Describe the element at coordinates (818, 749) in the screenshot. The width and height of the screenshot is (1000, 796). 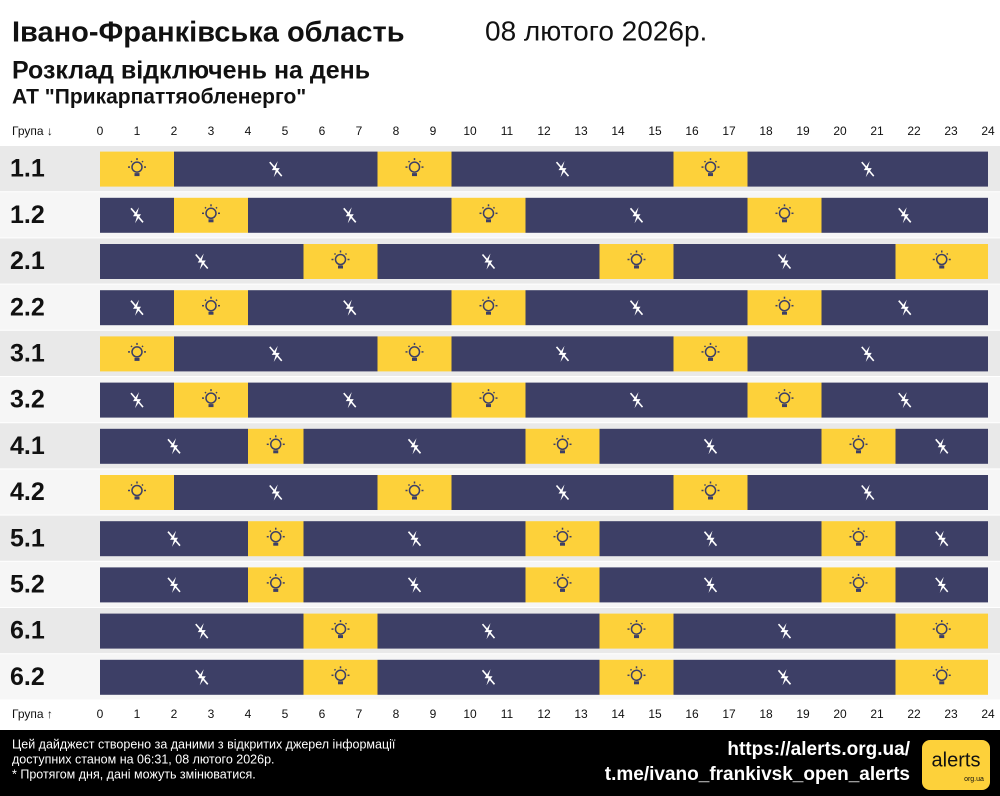
I see `link: https://alerts.org.ua/` at that location.